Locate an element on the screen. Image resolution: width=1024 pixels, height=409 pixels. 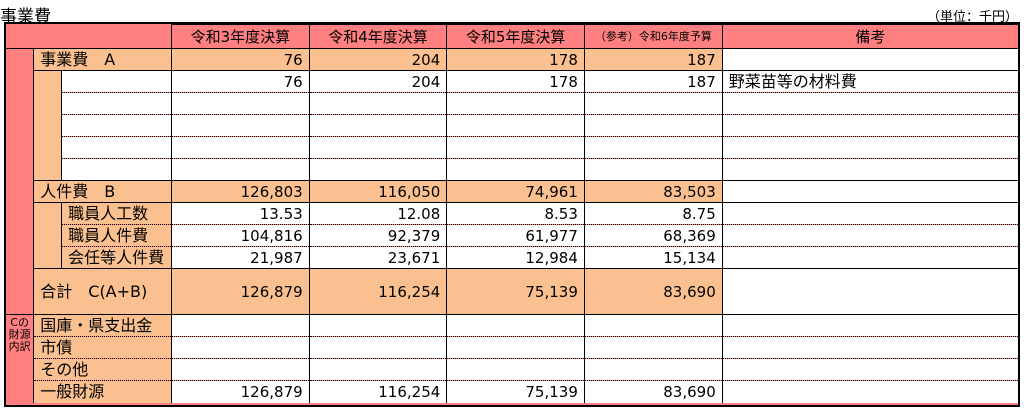
header-r5: 令和5年度決算 is located at coordinates (515, 36).